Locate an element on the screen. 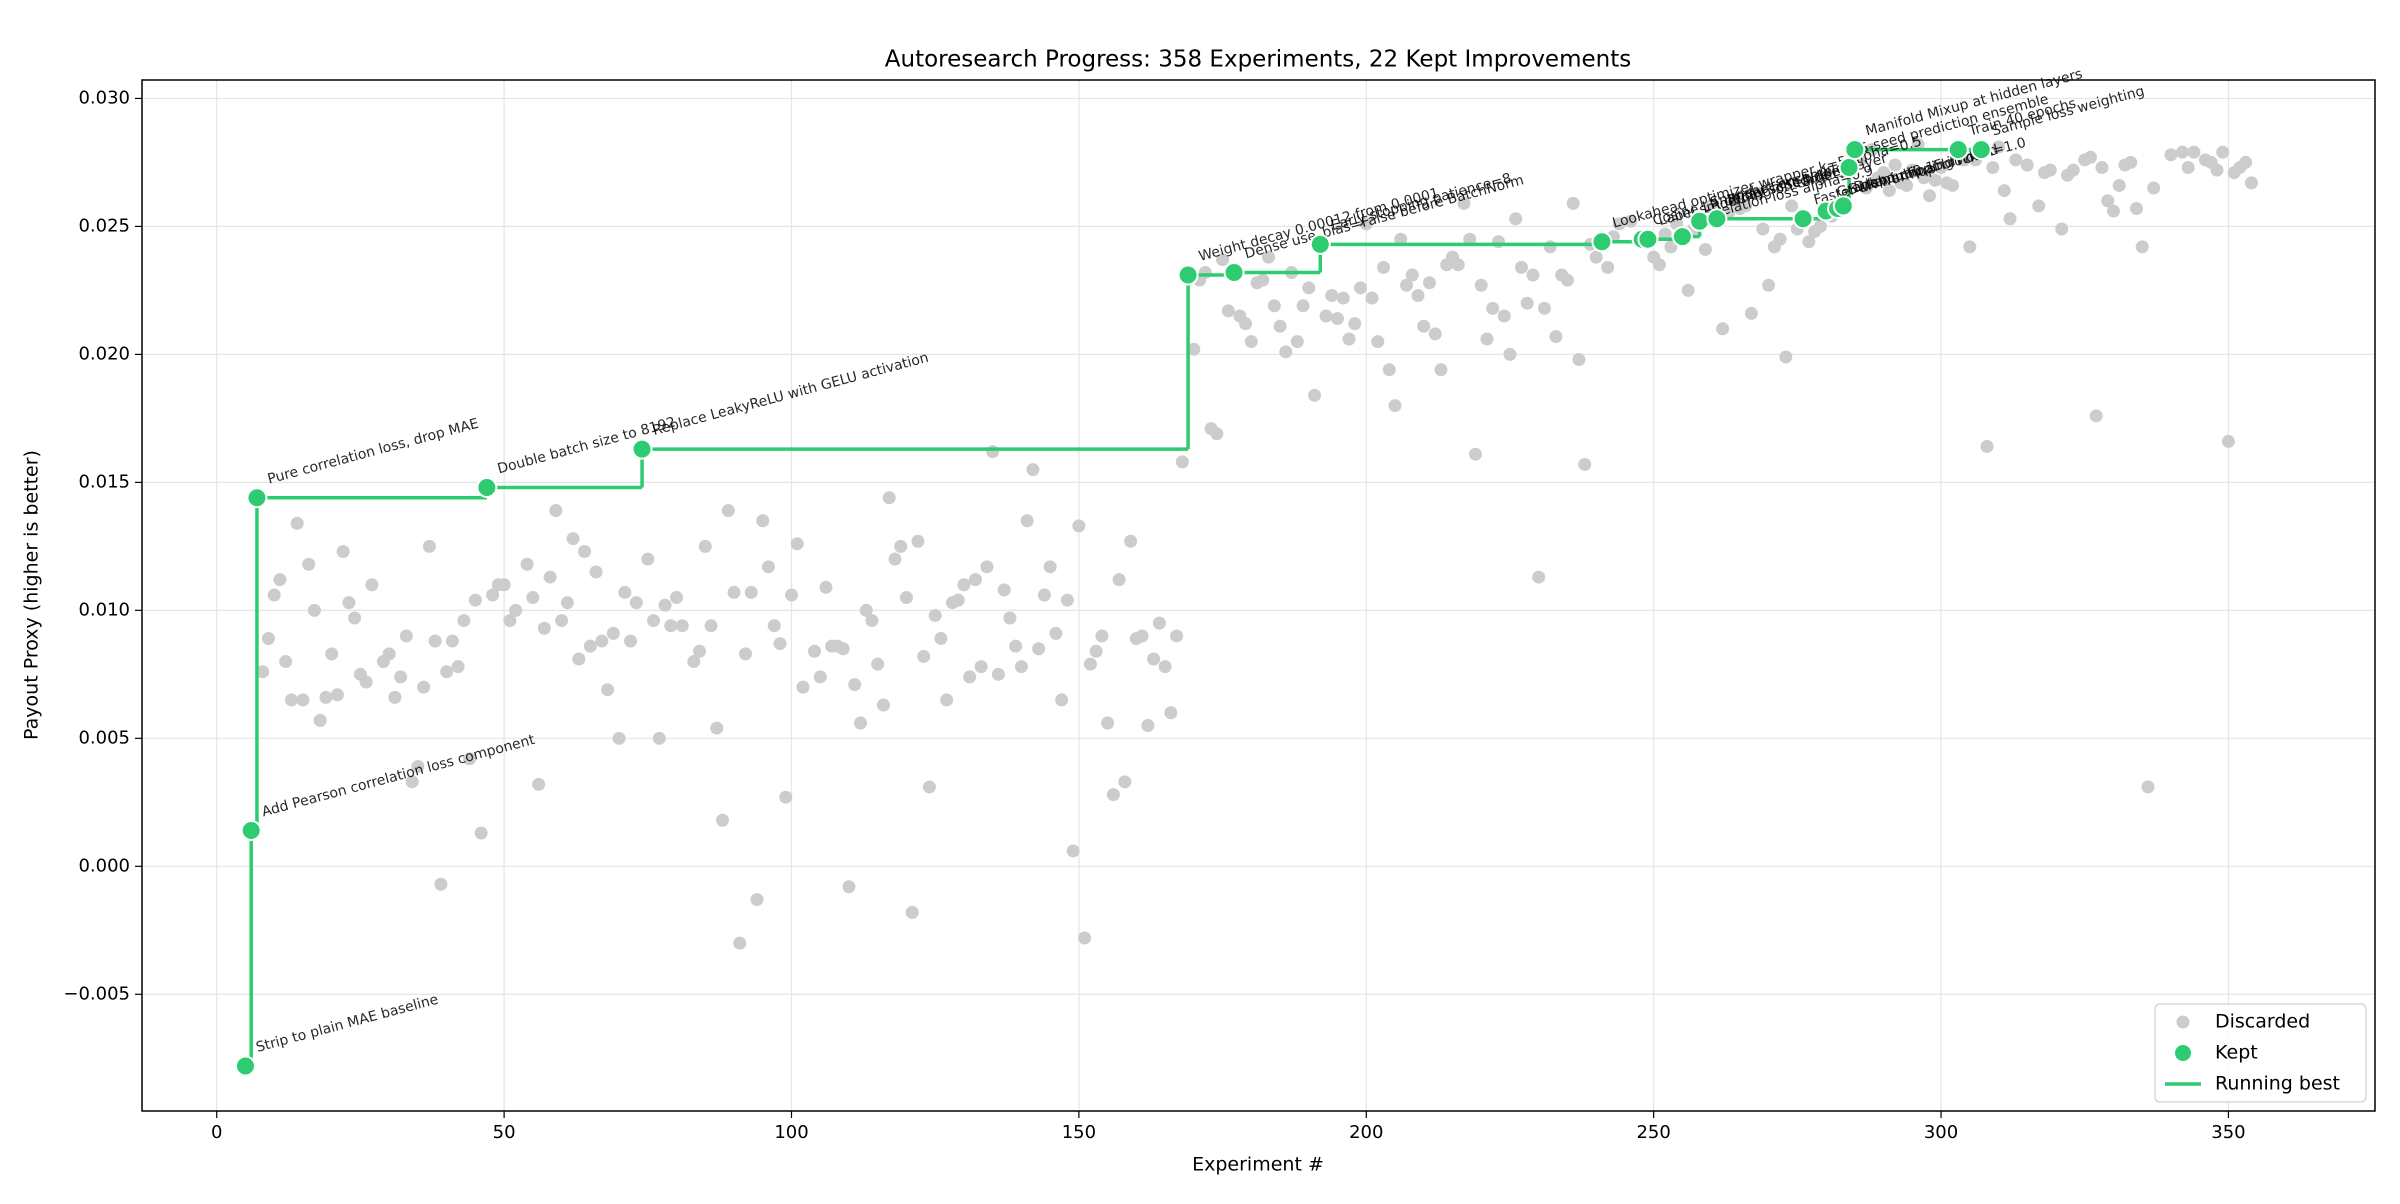 The height and width of the screenshot is (1204, 2400). y-tick-label: 0.015 is located at coordinates (104, 481).